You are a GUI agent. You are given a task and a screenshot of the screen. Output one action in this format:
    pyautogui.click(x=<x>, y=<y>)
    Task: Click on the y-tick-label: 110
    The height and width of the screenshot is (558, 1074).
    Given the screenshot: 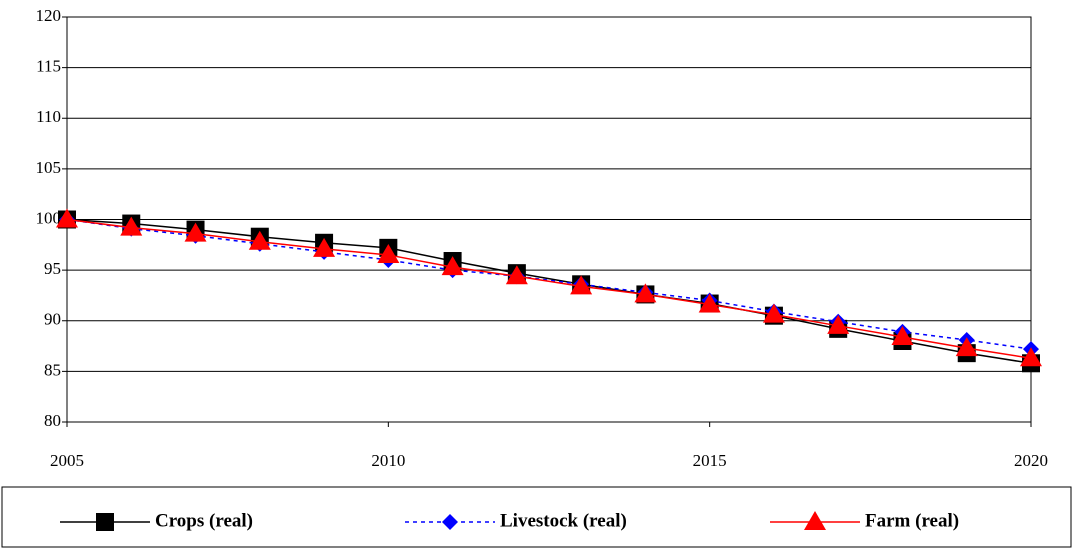 What is the action you would take?
    pyautogui.click(x=48, y=116)
    